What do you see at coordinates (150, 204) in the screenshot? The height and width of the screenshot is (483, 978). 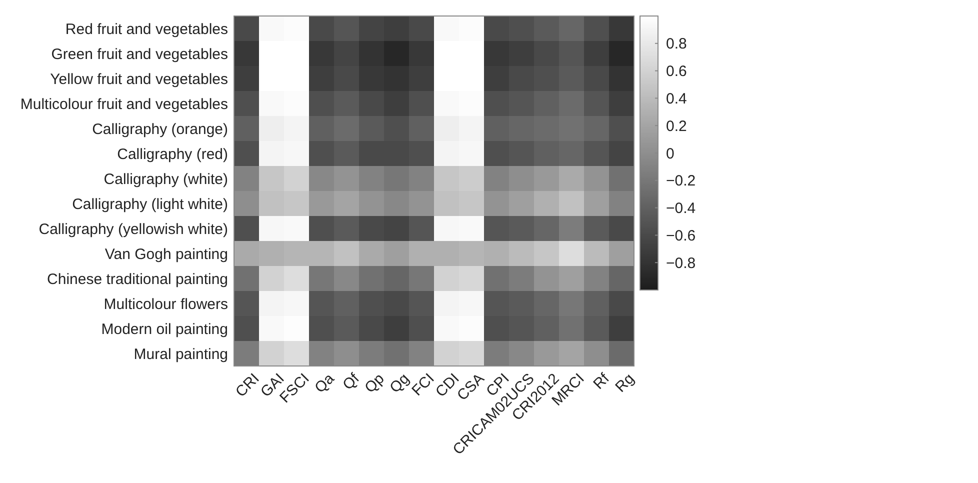 I see `y-tick-label: Calligraphy (light white)` at bounding box center [150, 204].